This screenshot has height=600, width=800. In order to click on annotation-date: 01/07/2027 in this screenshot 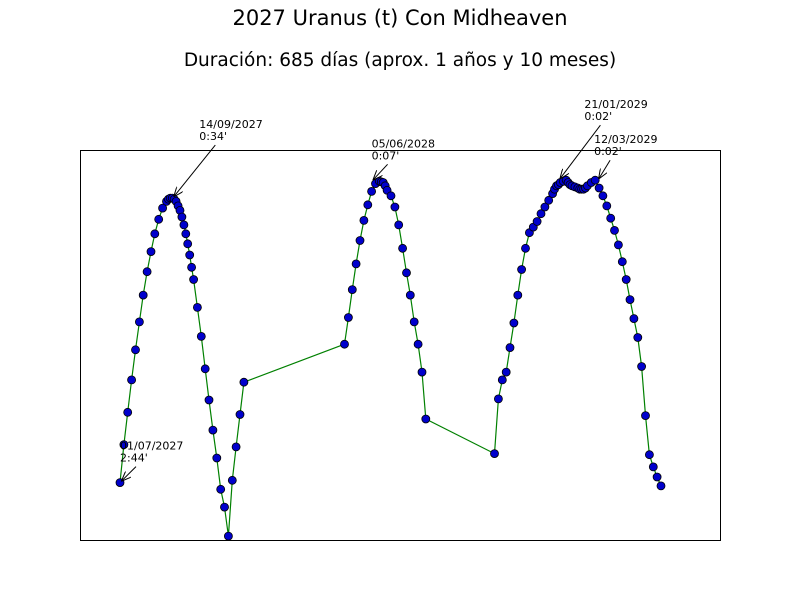, I will do `click(151, 446)`.